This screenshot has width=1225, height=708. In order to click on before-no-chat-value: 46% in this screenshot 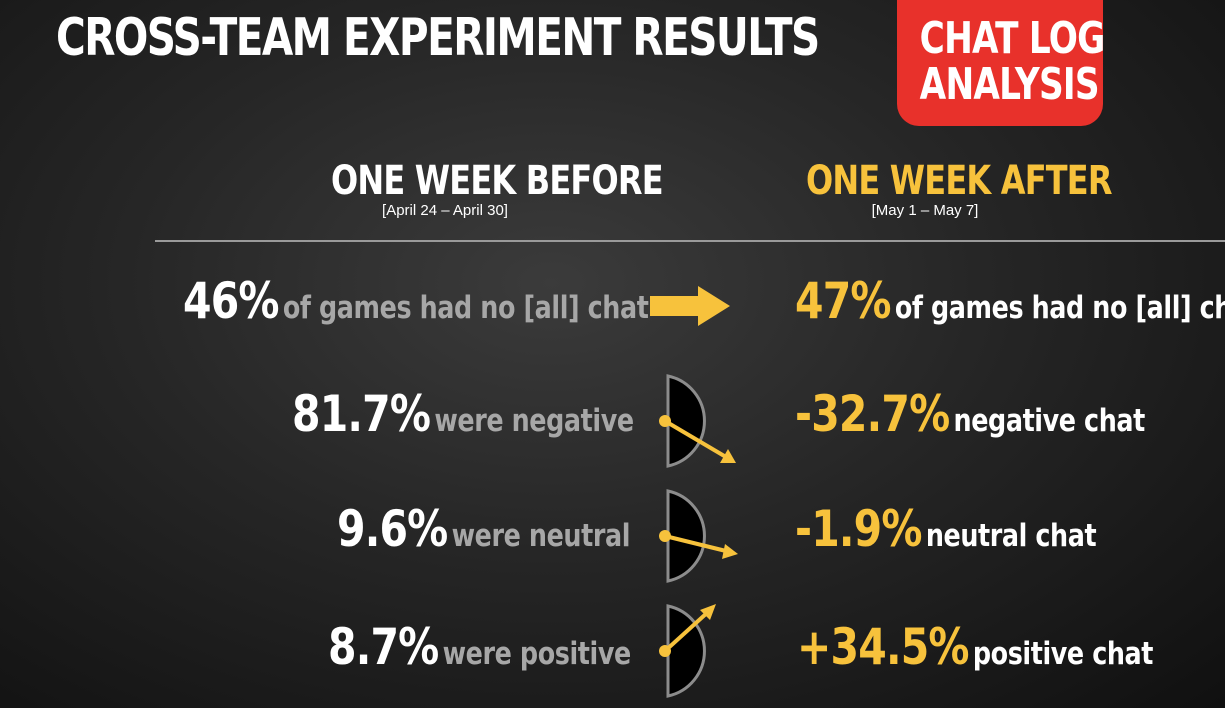, I will do `click(231, 301)`.